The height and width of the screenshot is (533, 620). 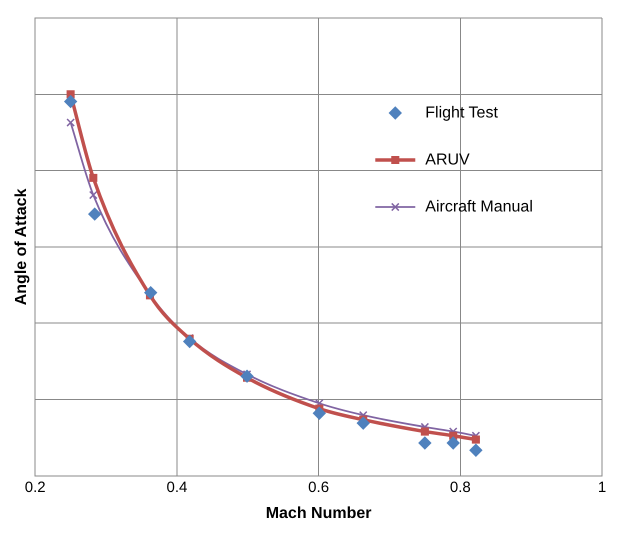 I want to click on legend-label: ARUV, so click(x=447, y=159).